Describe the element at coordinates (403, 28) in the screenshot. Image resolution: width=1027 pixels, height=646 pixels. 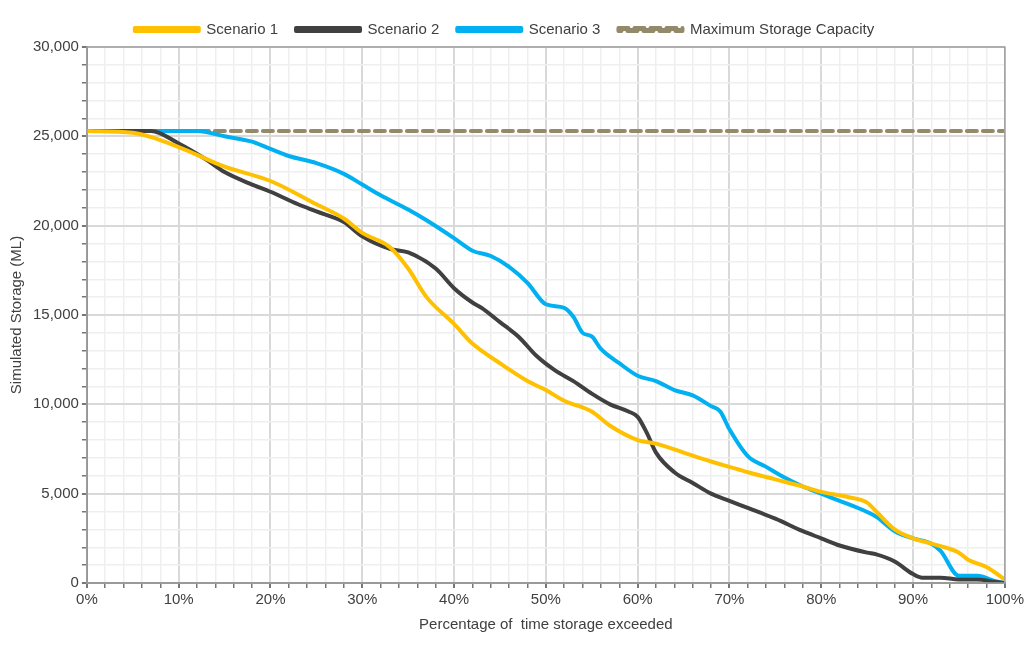
I see `legend-label: Scenario 2` at that location.